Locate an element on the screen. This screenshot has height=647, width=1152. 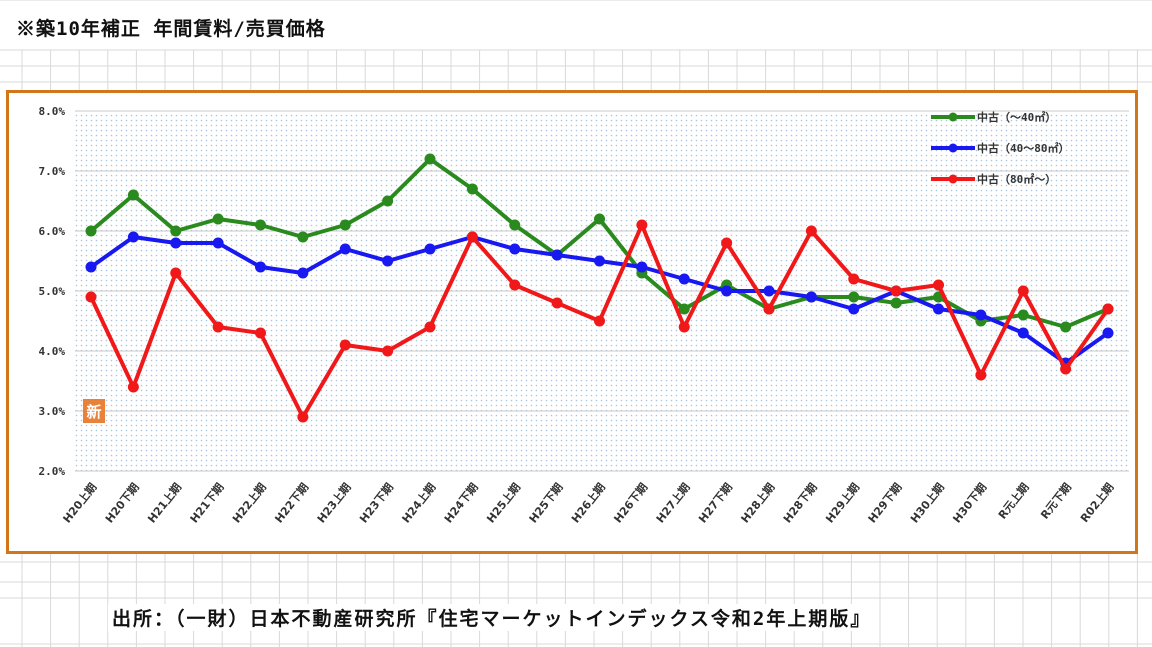
y-tick-label: 8.0% is located at coordinates (52, 111).